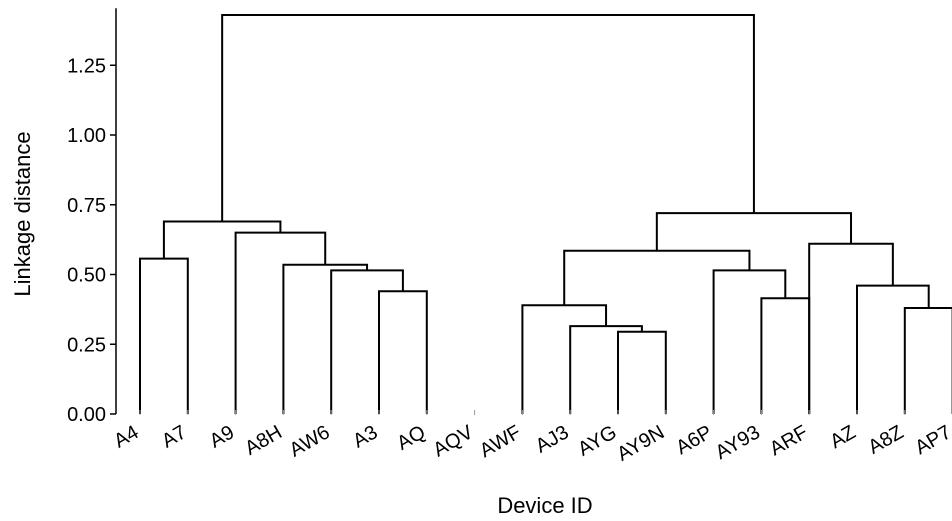 Image resolution: width=952 pixels, height=521 pixels. What do you see at coordinates (86, 136) in the screenshot?
I see `y-tick-label: 1.00` at bounding box center [86, 136].